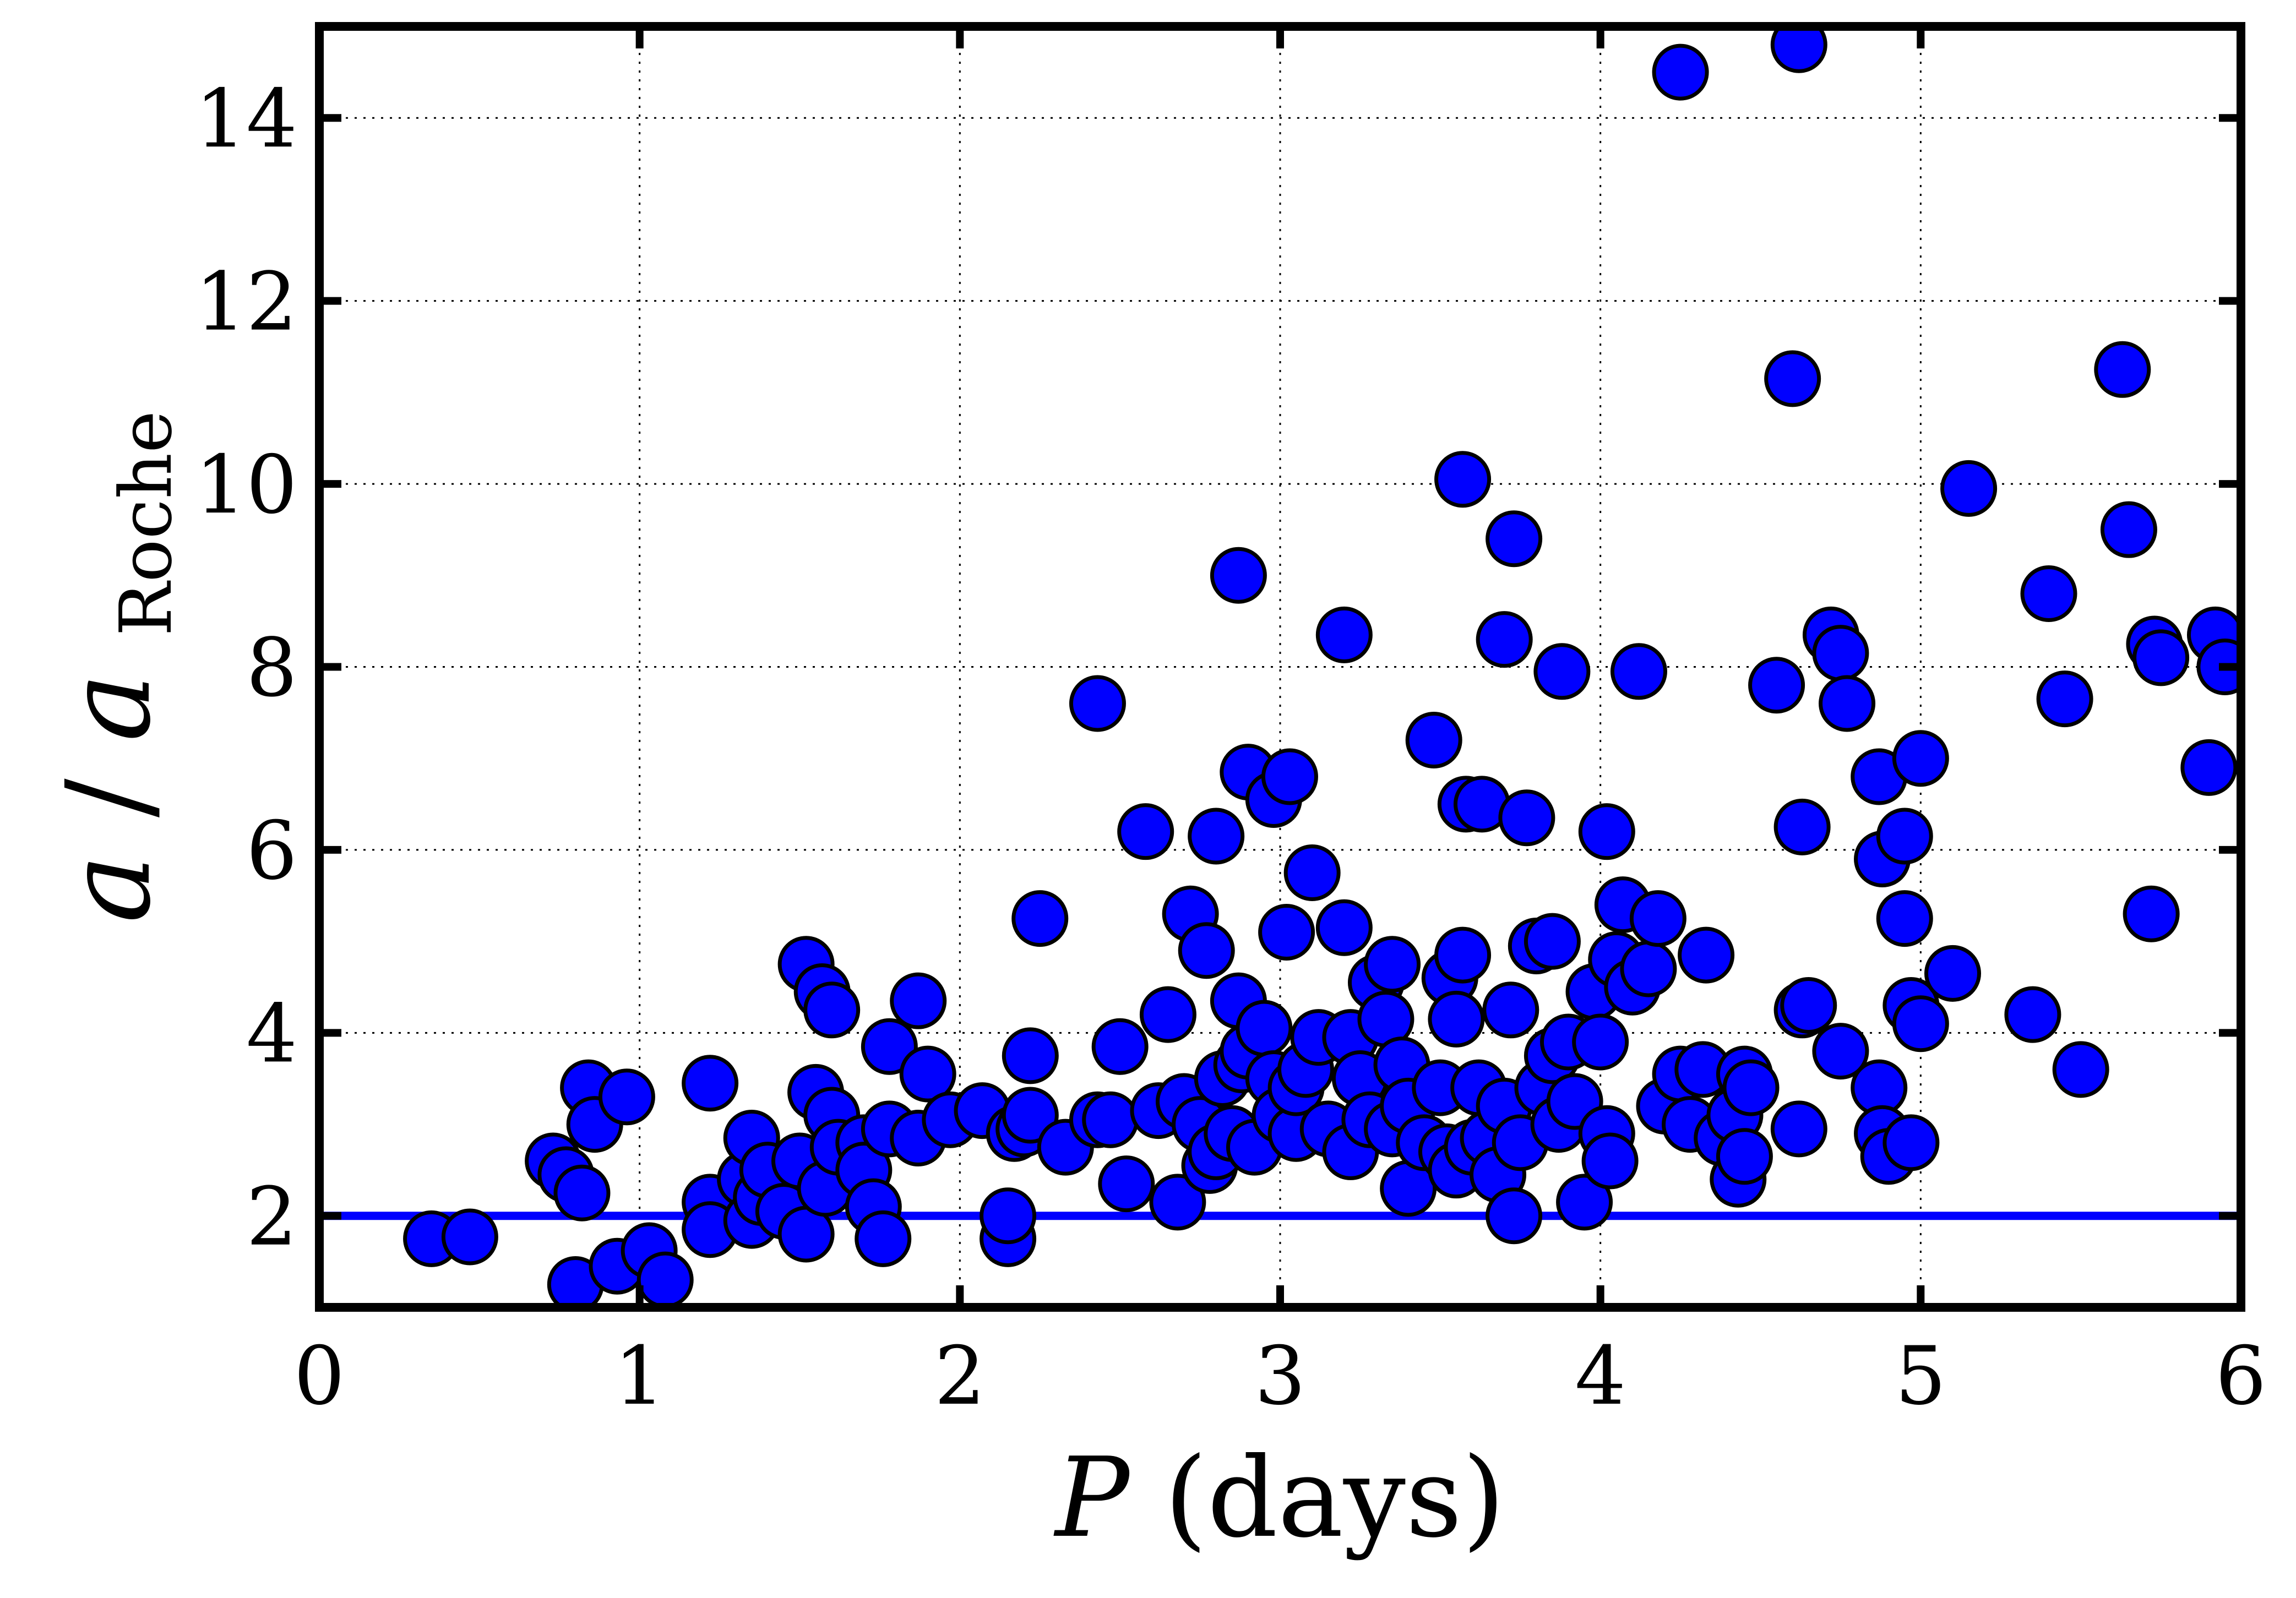 The width and height of the screenshot is (2296, 1598). What do you see at coordinates (246, 119) in the screenshot?
I see `y-tick-label: 14` at bounding box center [246, 119].